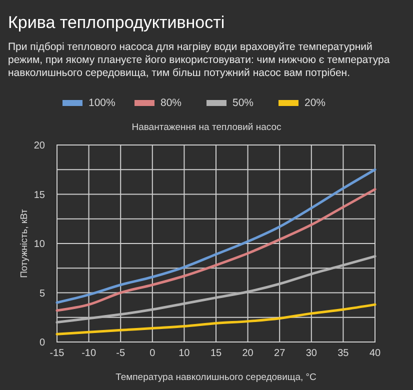  What do you see at coordinates (248, 353) in the screenshot?
I see `x-tick-label: 20` at bounding box center [248, 353].